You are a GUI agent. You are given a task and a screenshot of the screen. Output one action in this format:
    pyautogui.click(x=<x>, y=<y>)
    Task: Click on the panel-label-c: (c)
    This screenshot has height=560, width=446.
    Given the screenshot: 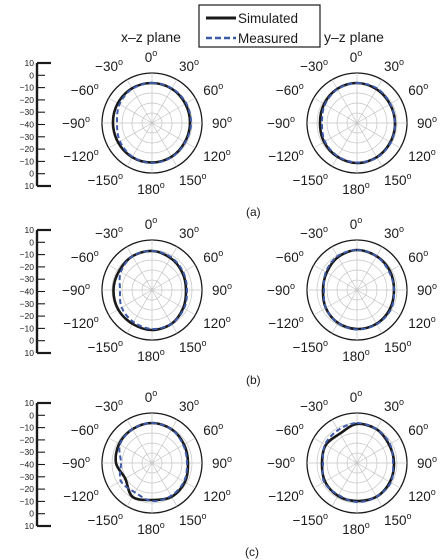 What is the action you would take?
    pyautogui.click(x=252, y=552)
    